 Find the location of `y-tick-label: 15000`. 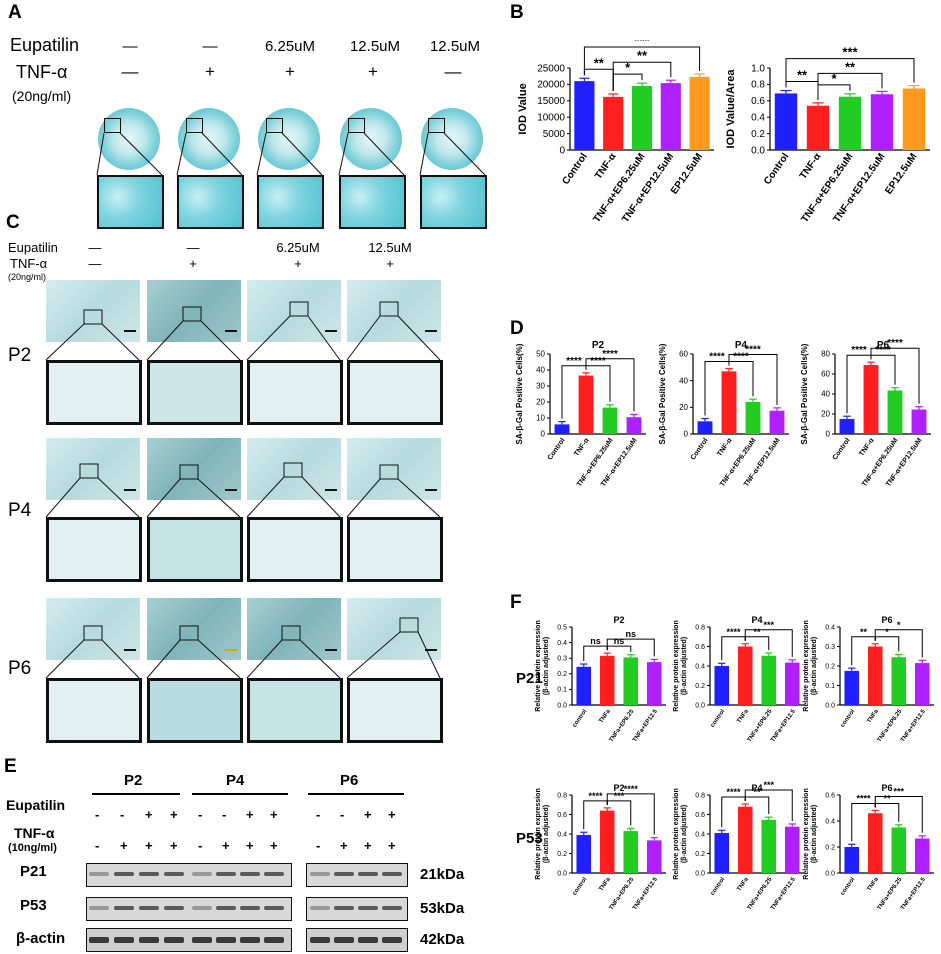

y-tick-label: 15000 is located at coordinates (551, 101).